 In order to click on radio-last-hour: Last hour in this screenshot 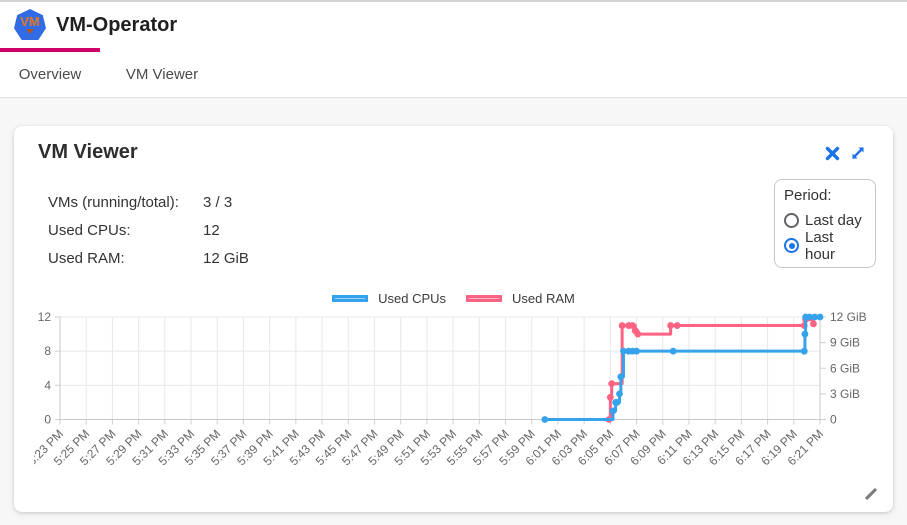, I will do `click(825, 246)`.